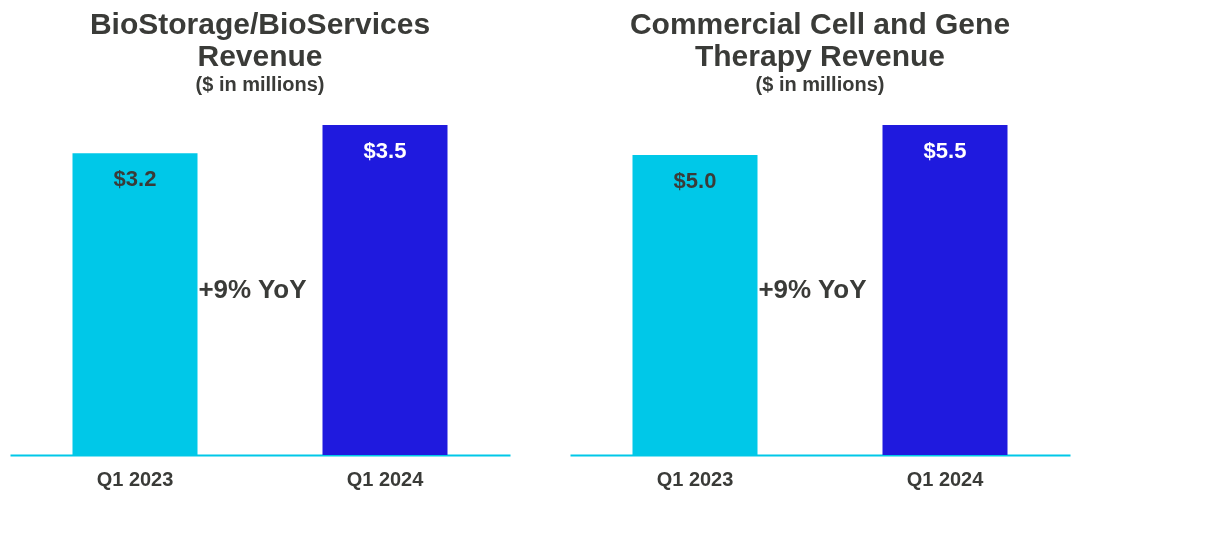  I want to click on chart-title: BioStorage/BioServices Revenue, so click(260, 39).